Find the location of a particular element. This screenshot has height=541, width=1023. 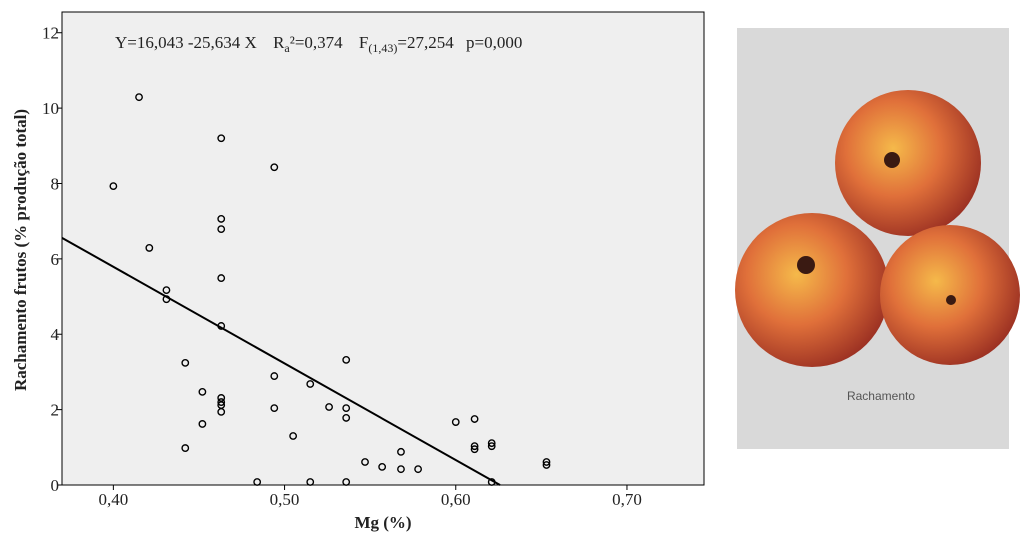

x-axis-label: Mg (%) is located at coordinates (382, 522).